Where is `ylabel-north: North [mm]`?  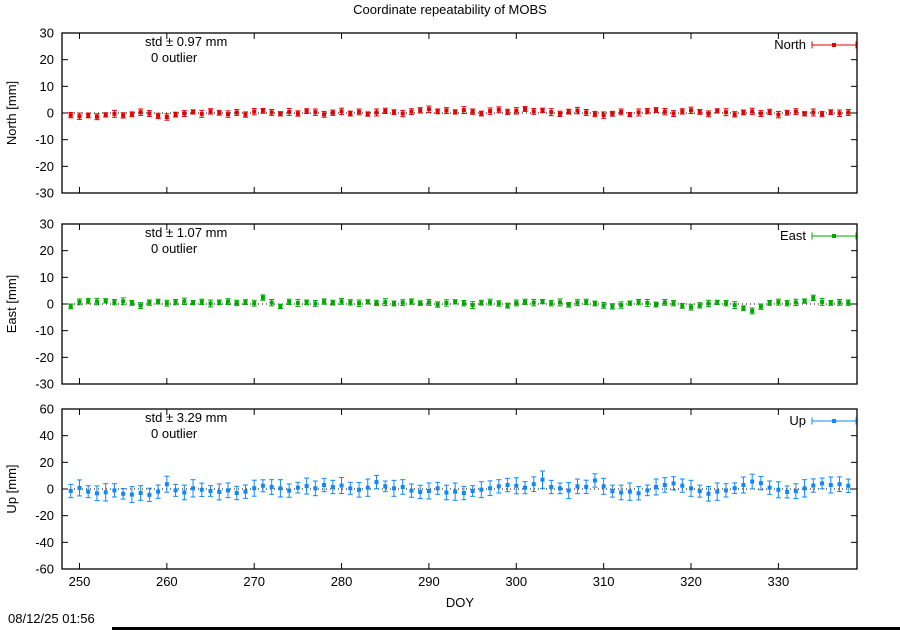 ylabel-north: North [mm] is located at coordinates (11, 113).